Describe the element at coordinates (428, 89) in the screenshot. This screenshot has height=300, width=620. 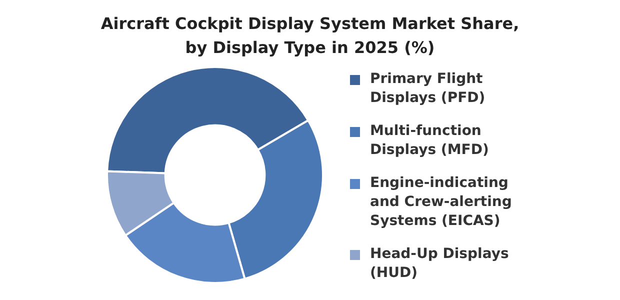
I see `legend-label: Primary Flight Displays (PFD)` at that location.